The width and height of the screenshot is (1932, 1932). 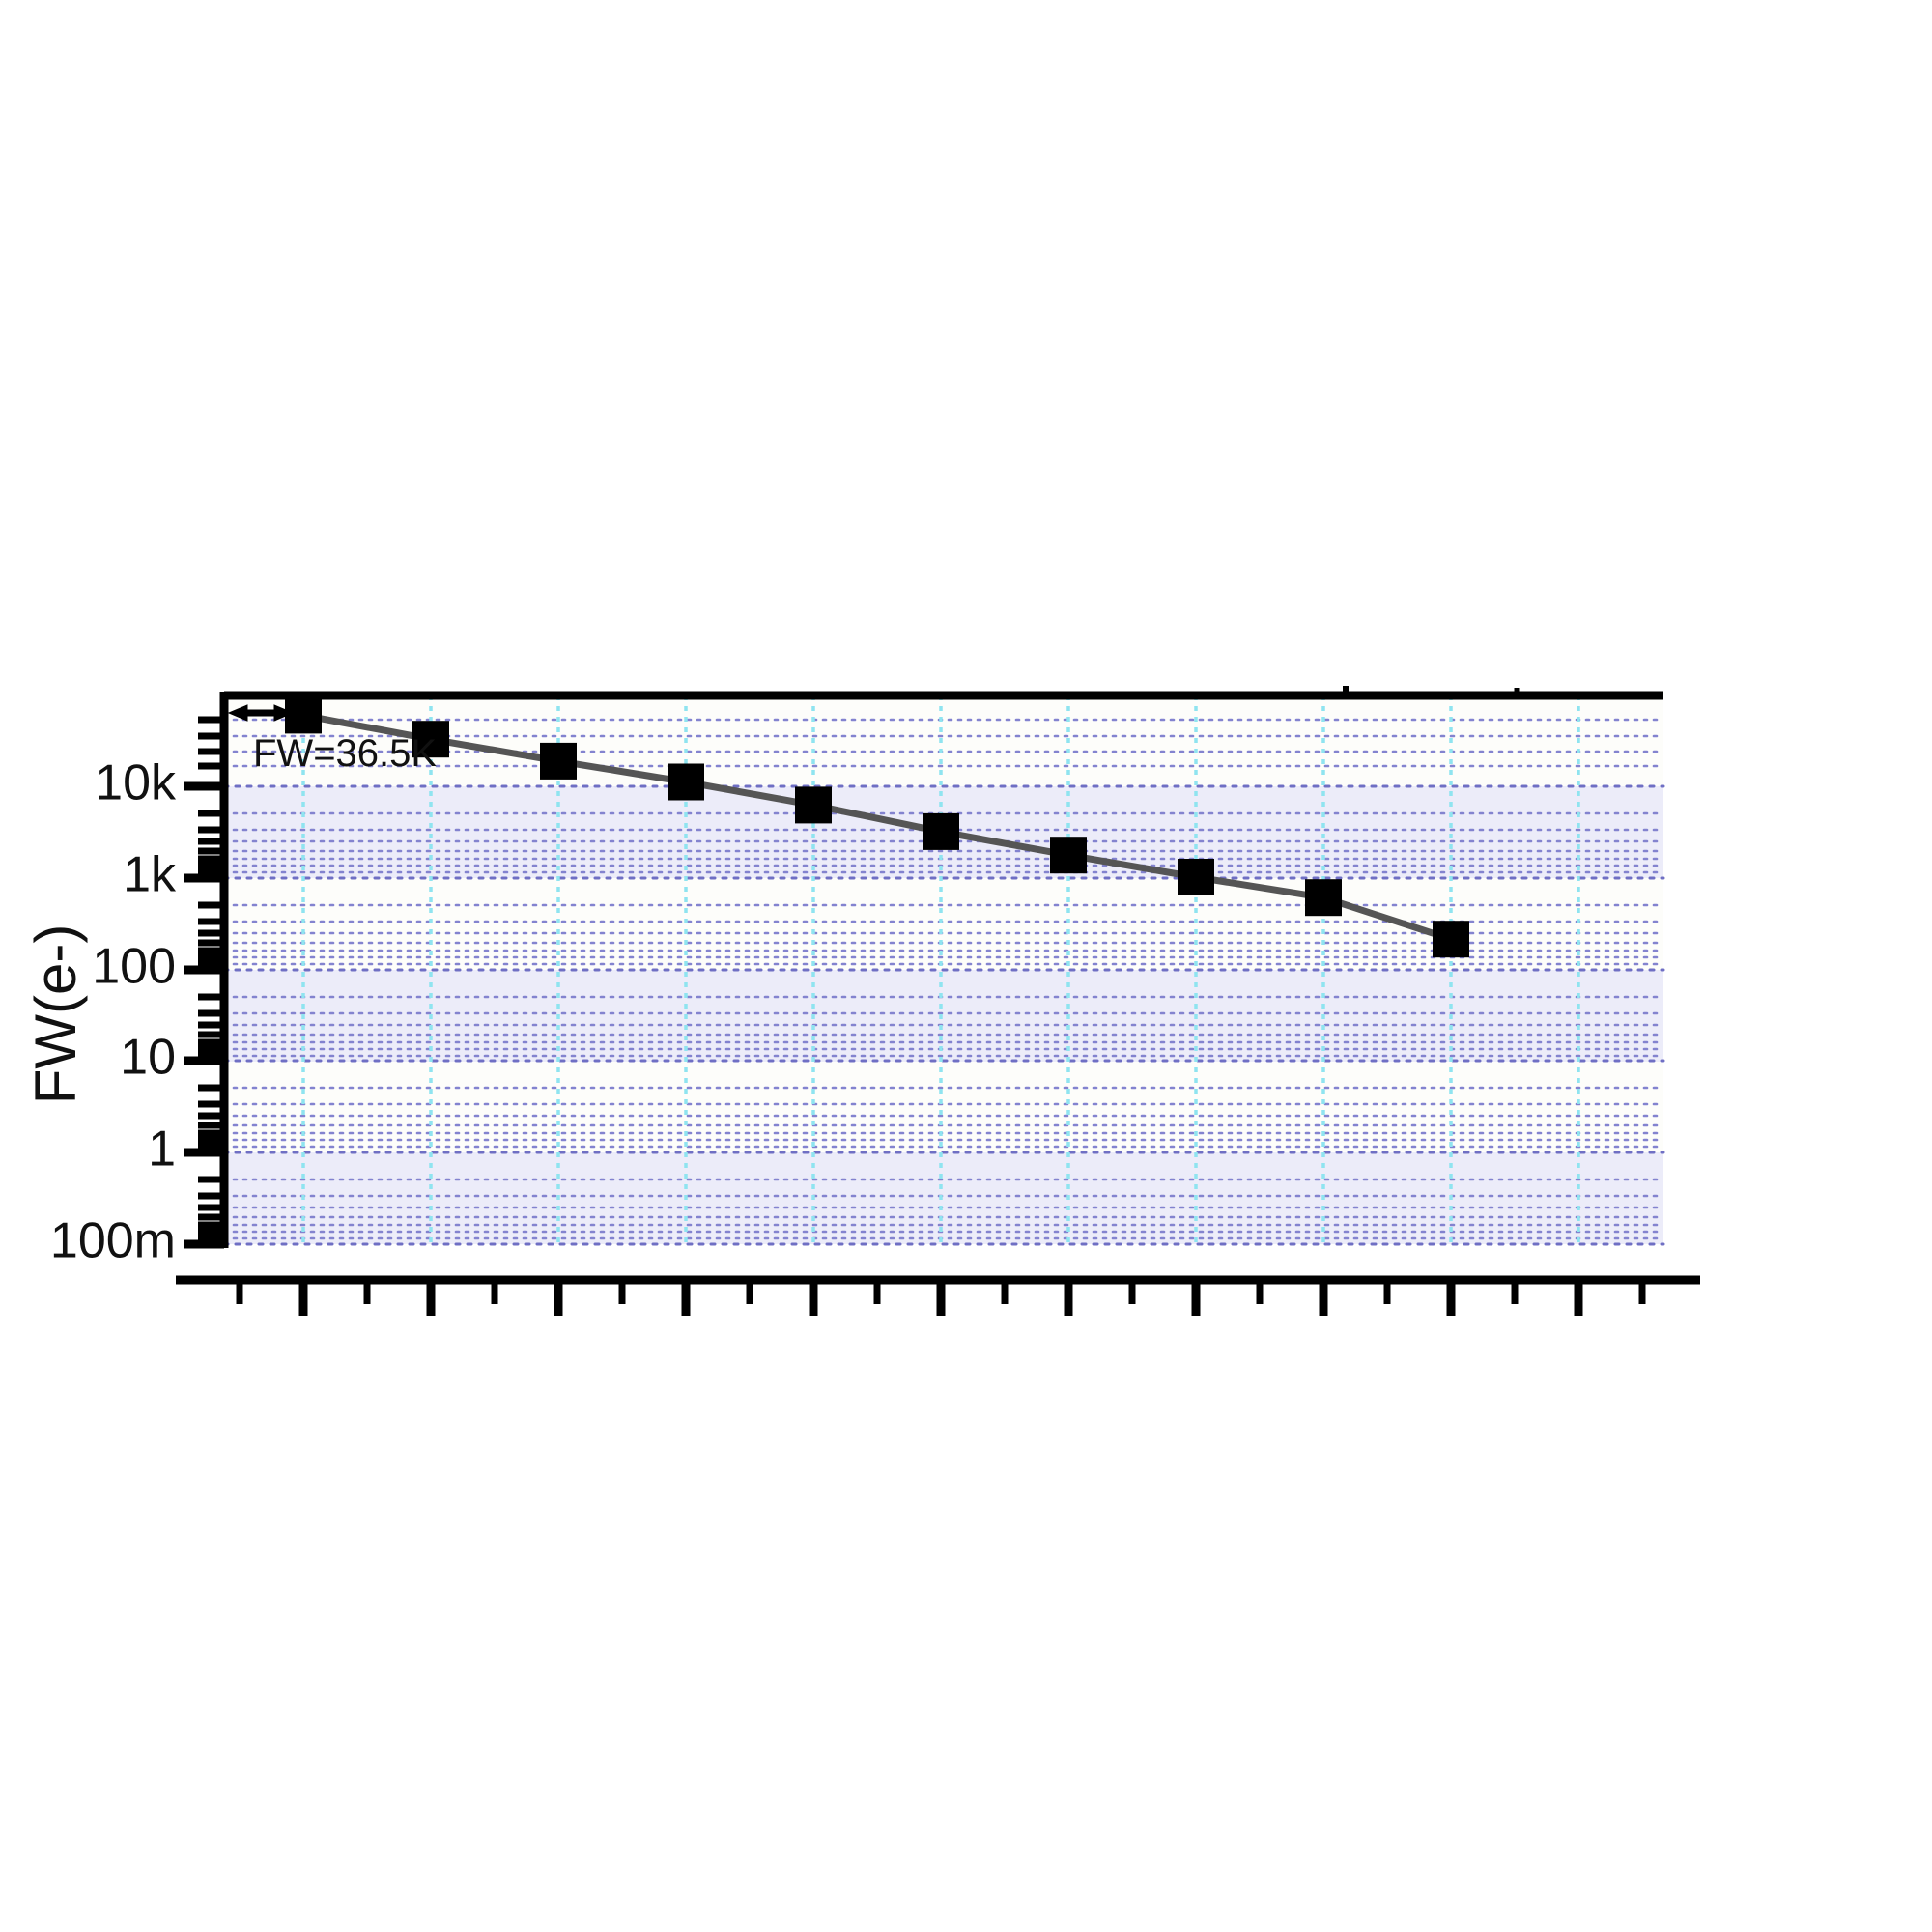 I want to click on series-line, so click(x=877, y=827).